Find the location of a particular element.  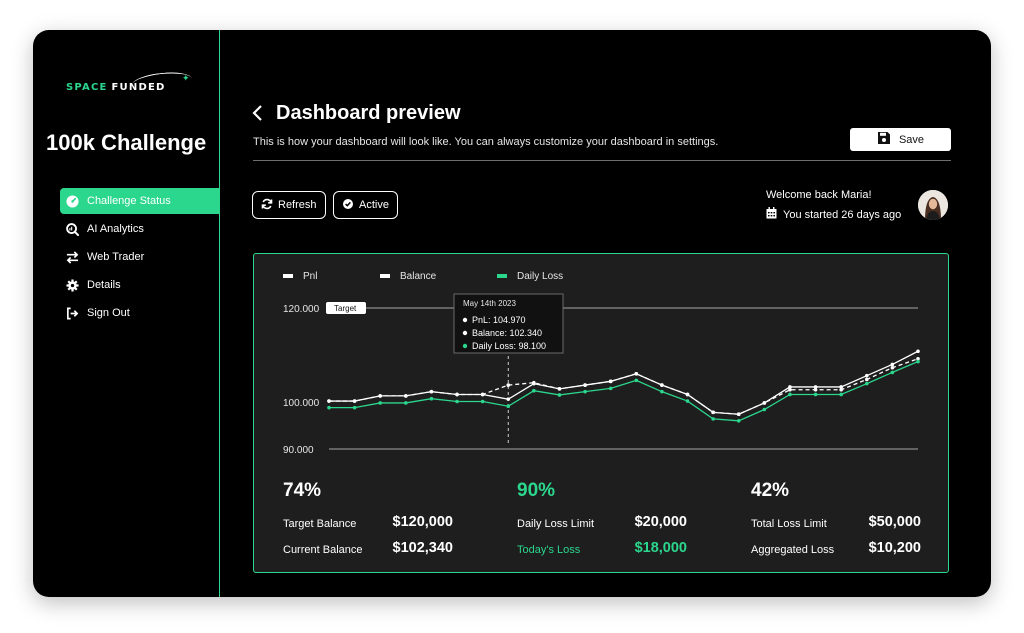

sidebar-item-ai-analytics: AI Analytics is located at coordinates (140, 229).